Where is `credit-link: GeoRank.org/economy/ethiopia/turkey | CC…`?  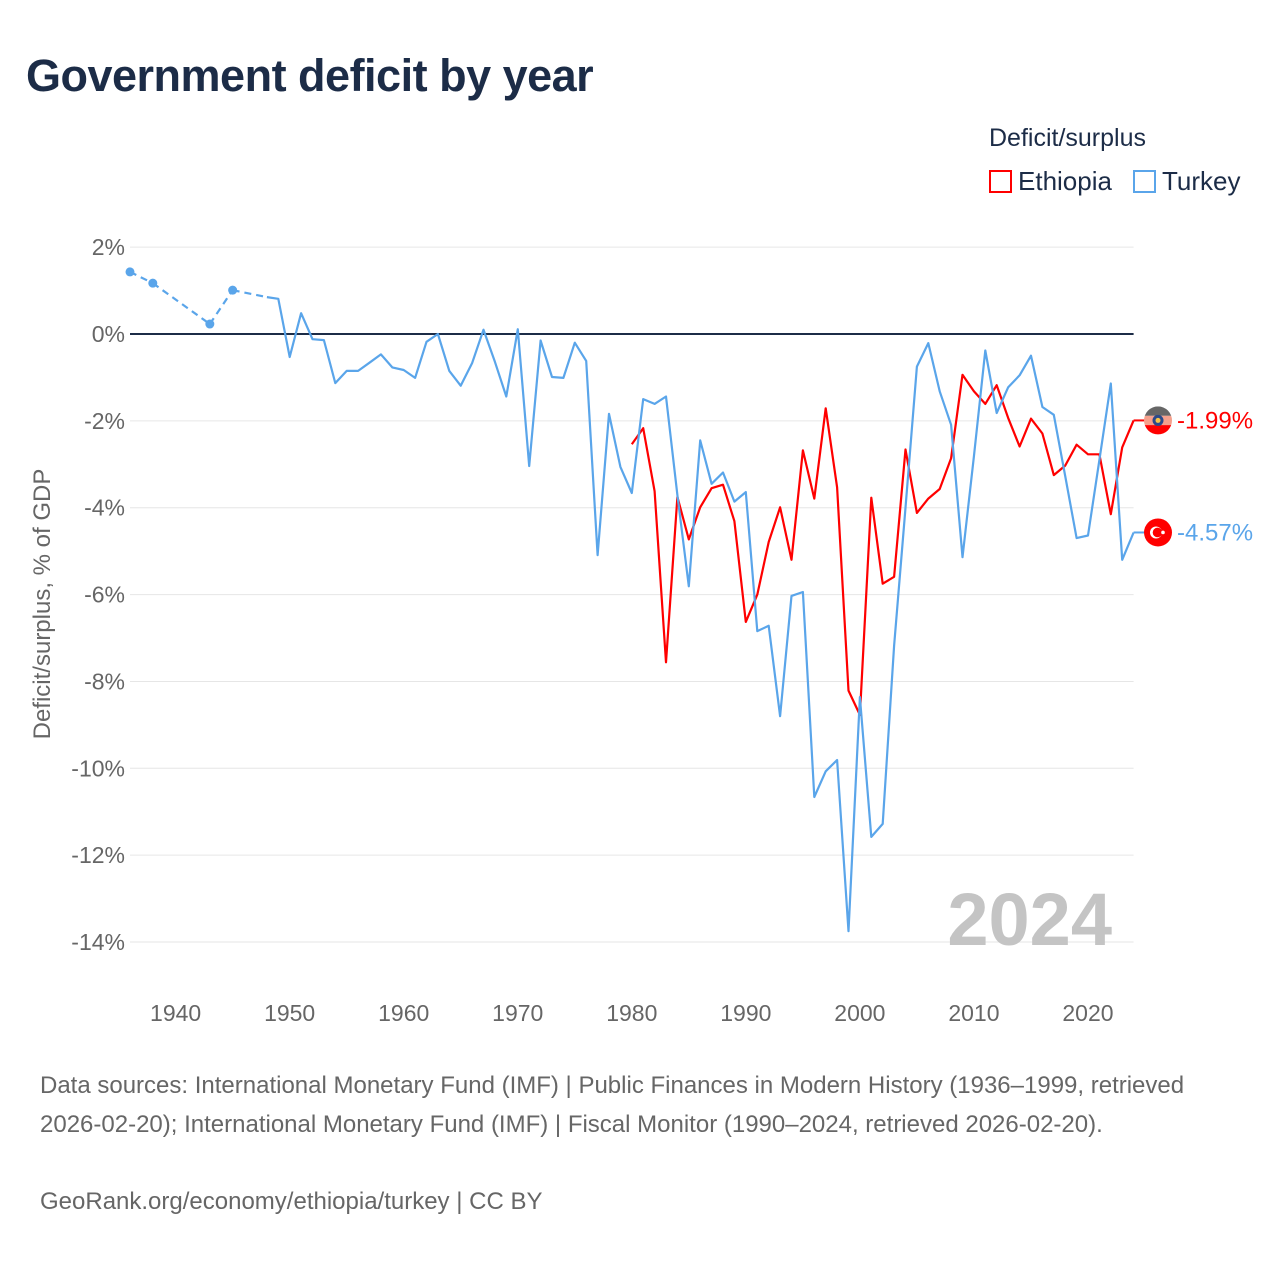 credit-link: GeoRank.org/economy/ethiopia/turkey | CC… is located at coordinates (291, 1201).